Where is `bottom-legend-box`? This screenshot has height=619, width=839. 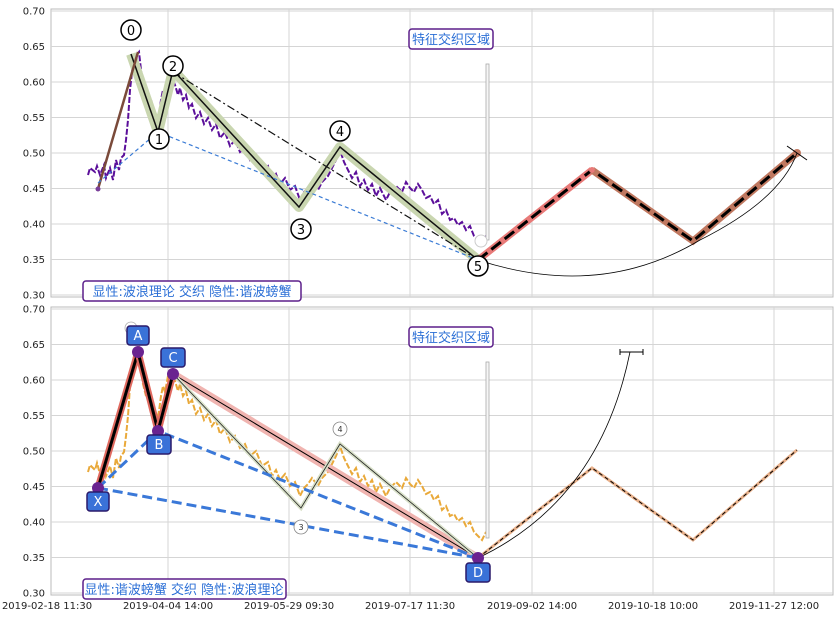 bottom-legend-box is located at coordinates (184, 589).